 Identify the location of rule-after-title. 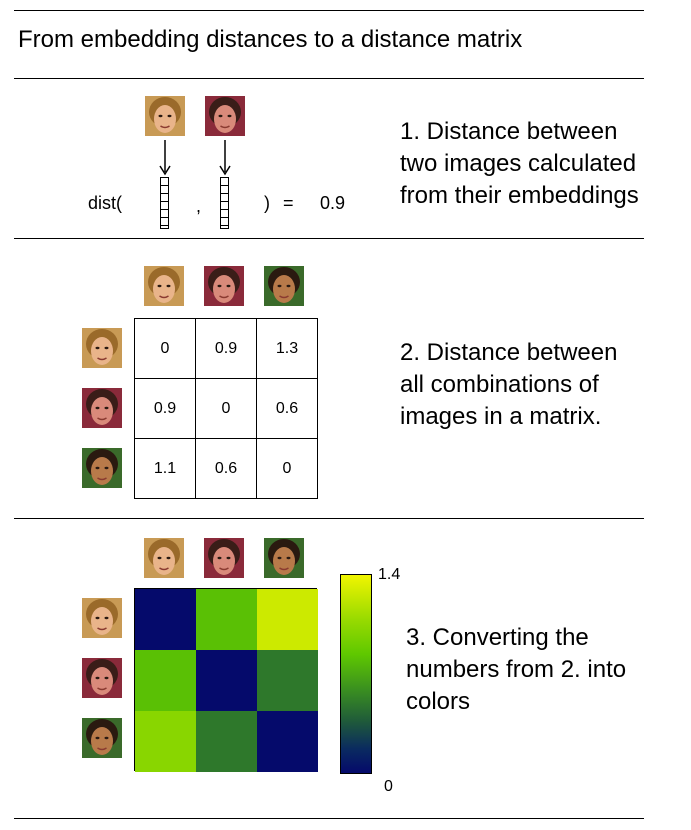
(329, 78).